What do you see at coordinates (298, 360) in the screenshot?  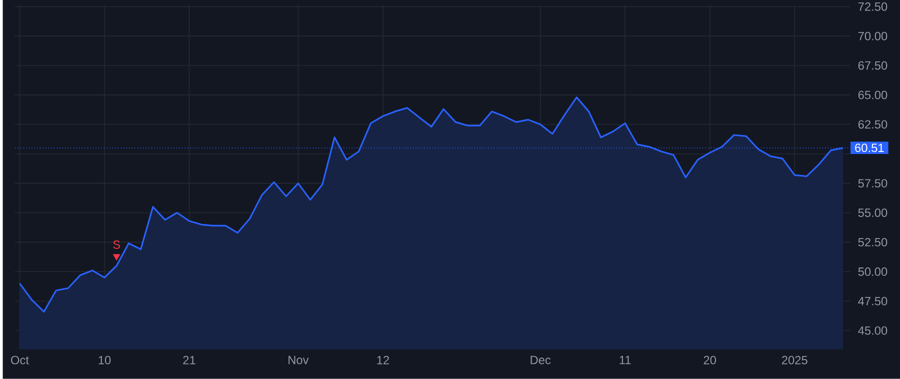 I see `x-tick-label: Nov` at bounding box center [298, 360].